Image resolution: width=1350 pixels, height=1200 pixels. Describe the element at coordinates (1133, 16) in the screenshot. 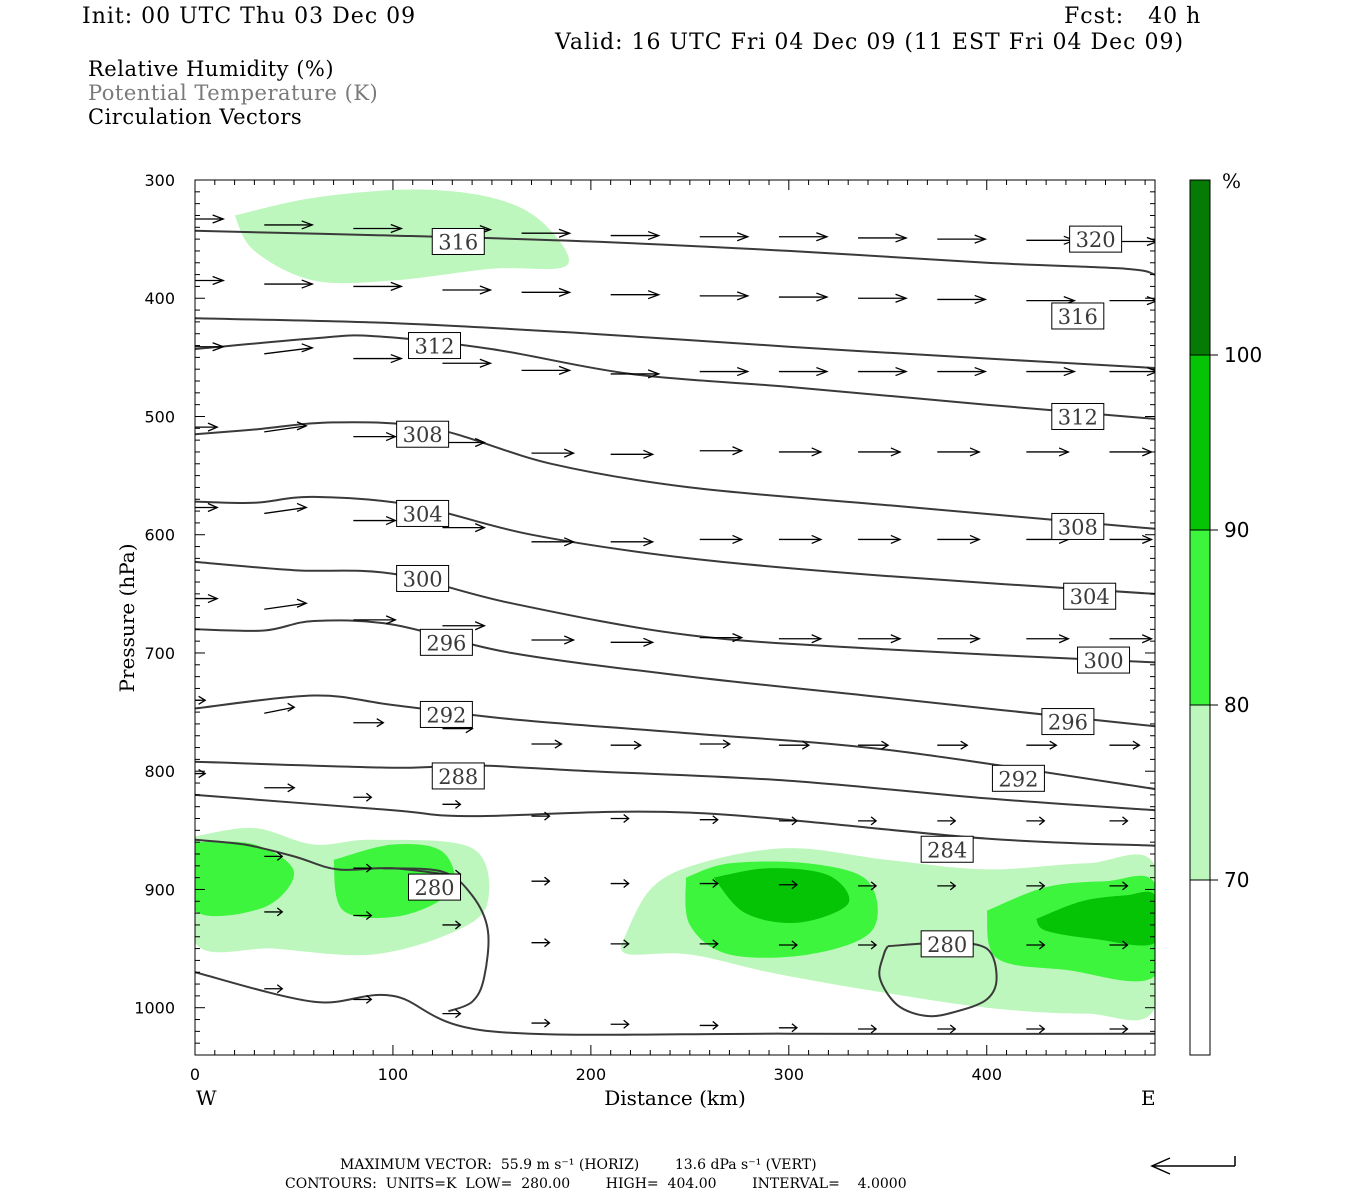

I see `forecast-hour: Fcst: 40 h` at that location.